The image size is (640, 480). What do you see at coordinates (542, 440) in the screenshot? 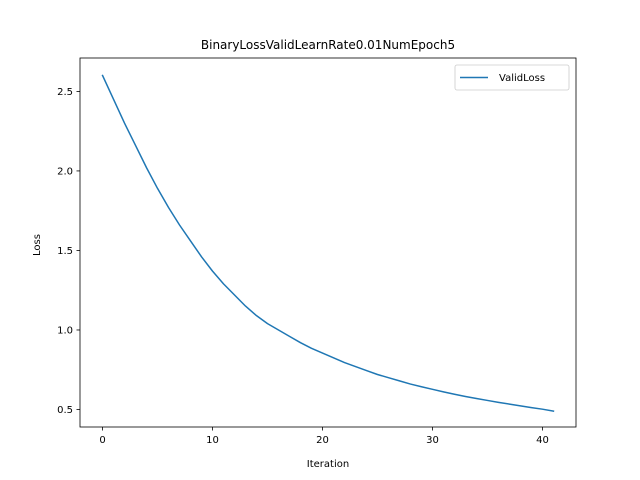
I see `x-tick-label: 40` at bounding box center [542, 440].